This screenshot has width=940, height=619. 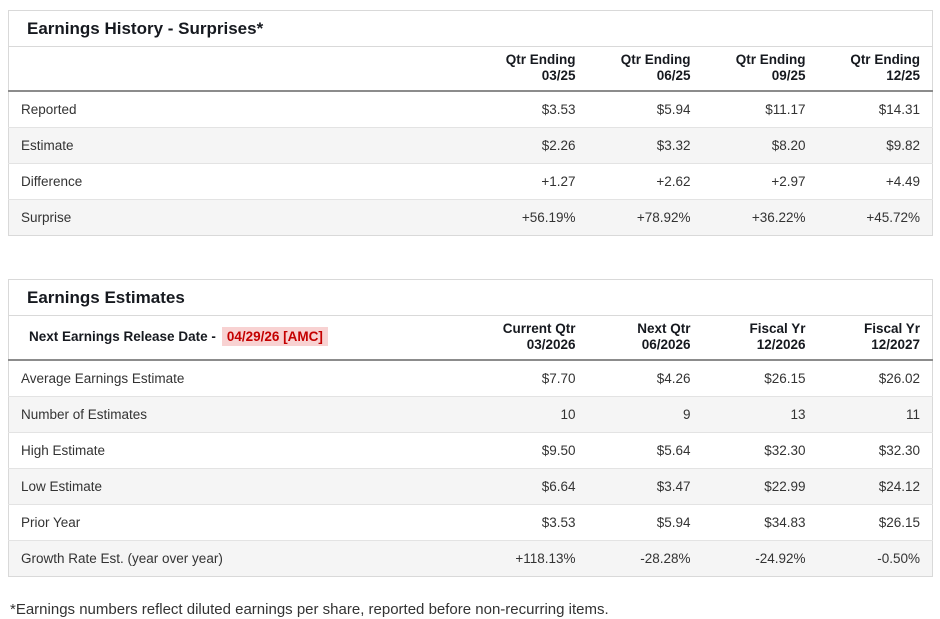 I want to click on row-label: Surprise, so click(x=240, y=217).